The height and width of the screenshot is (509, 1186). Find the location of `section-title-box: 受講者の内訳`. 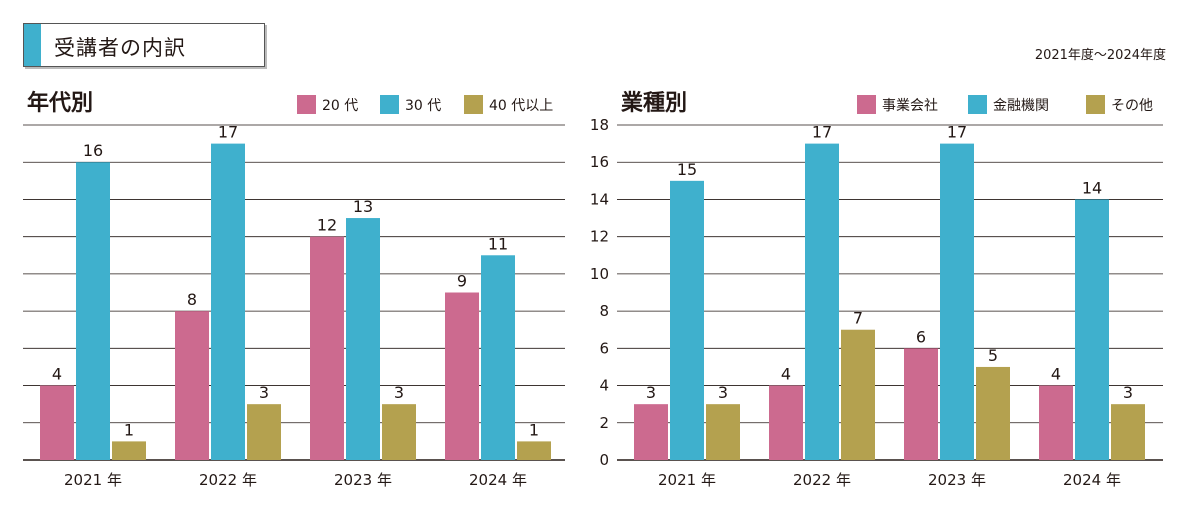

section-title-box: 受講者の内訳 is located at coordinates (144, 45).